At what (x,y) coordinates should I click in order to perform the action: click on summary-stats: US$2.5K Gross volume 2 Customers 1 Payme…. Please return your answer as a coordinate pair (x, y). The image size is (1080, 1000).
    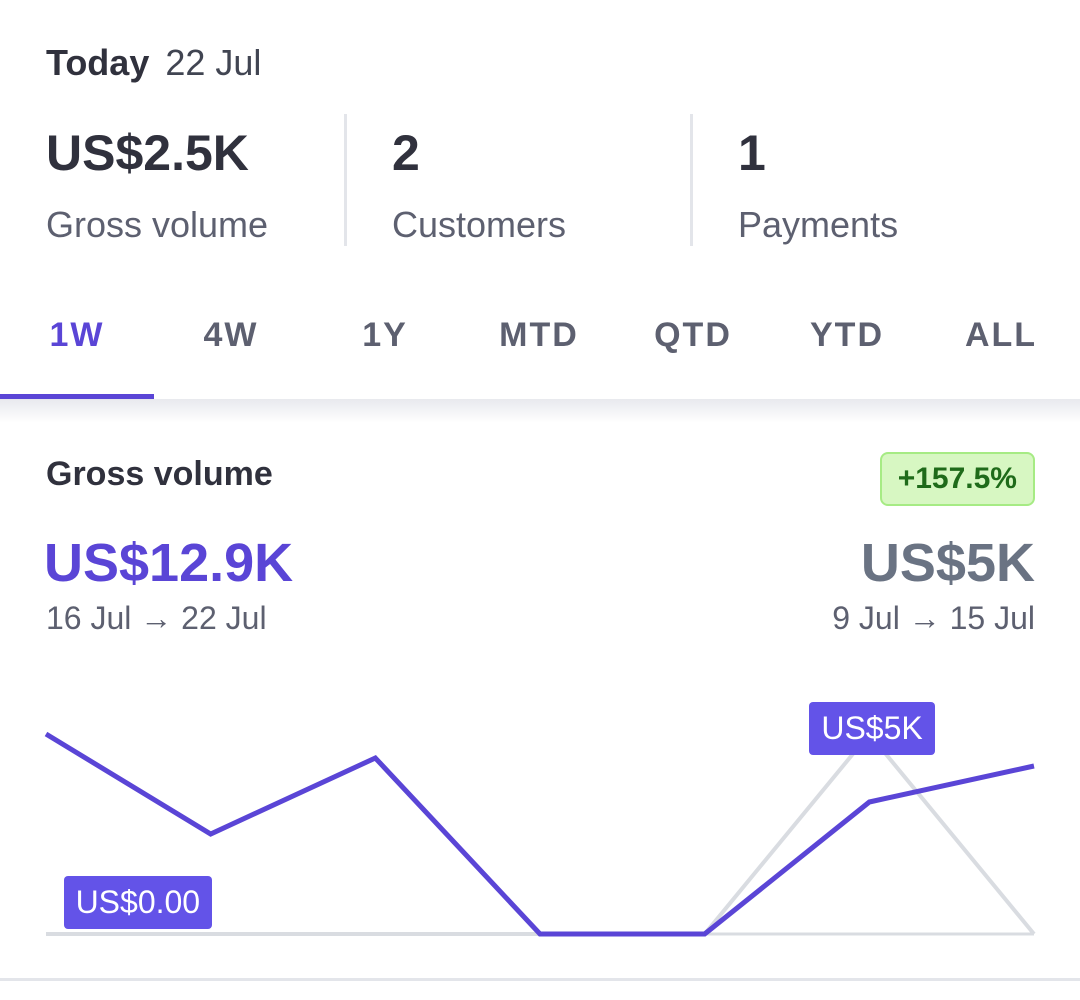
    Looking at the image, I should click on (540, 180).